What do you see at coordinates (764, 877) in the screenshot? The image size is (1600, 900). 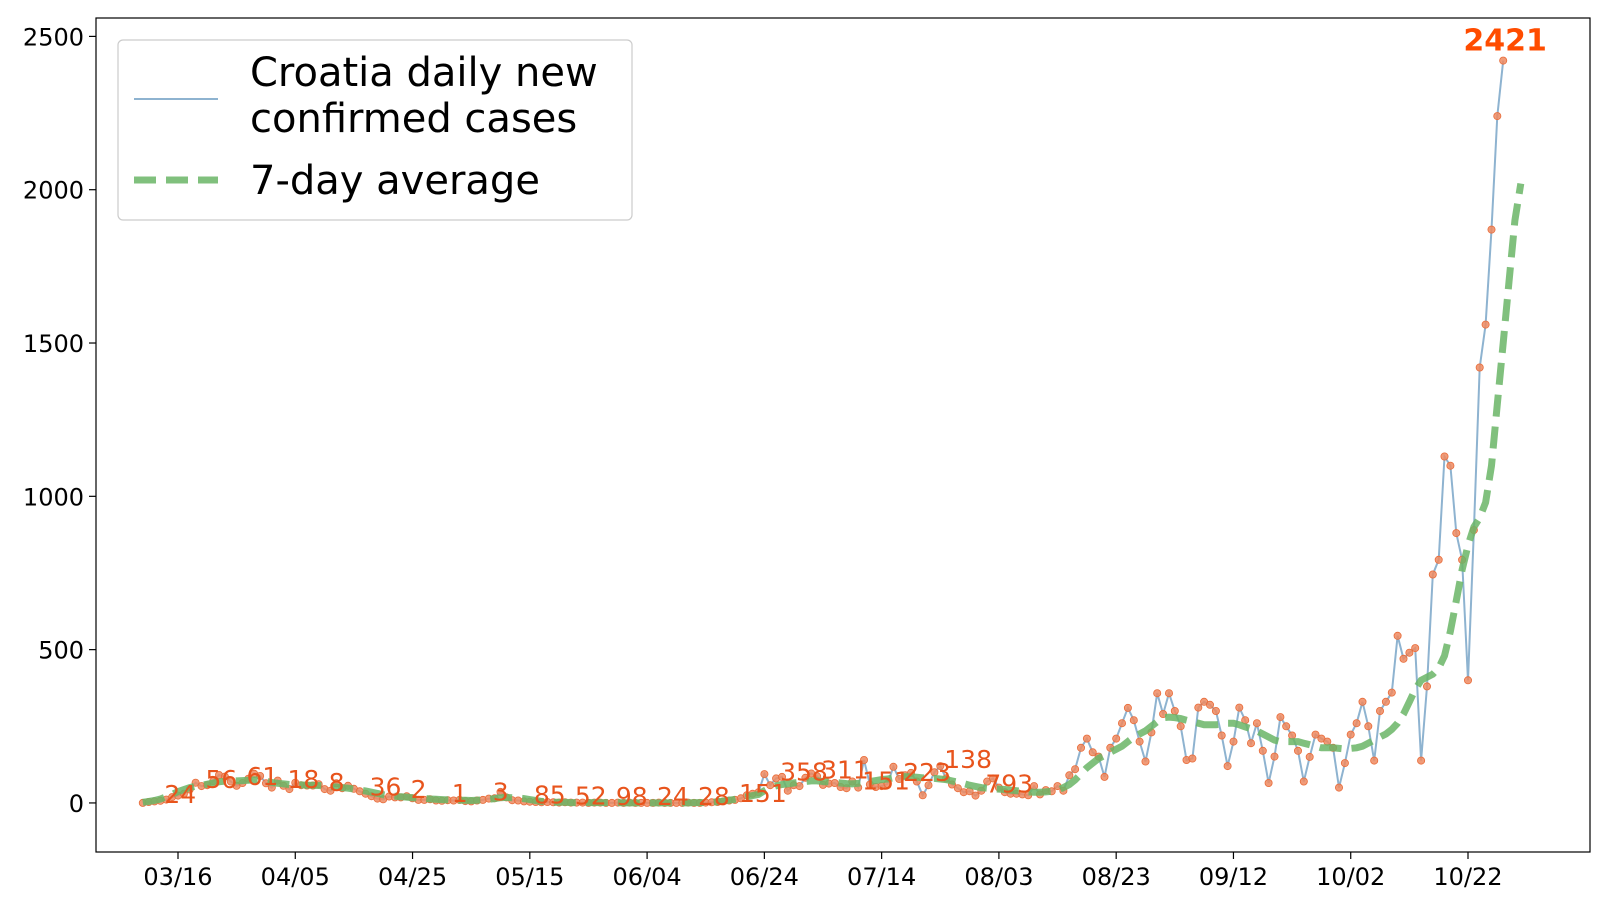 I see `x-tick-label: 06/24` at bounding box center [764, 877].